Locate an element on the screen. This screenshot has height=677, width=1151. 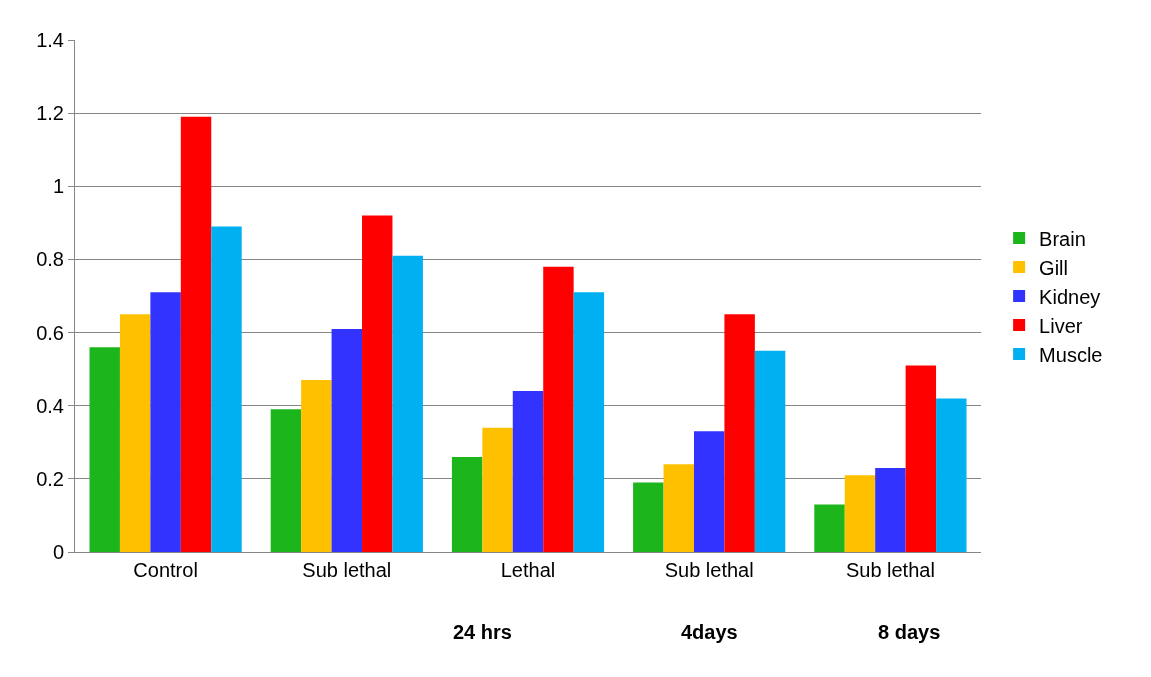
legend-label: Kidney is located at coordinates (1070, 296).